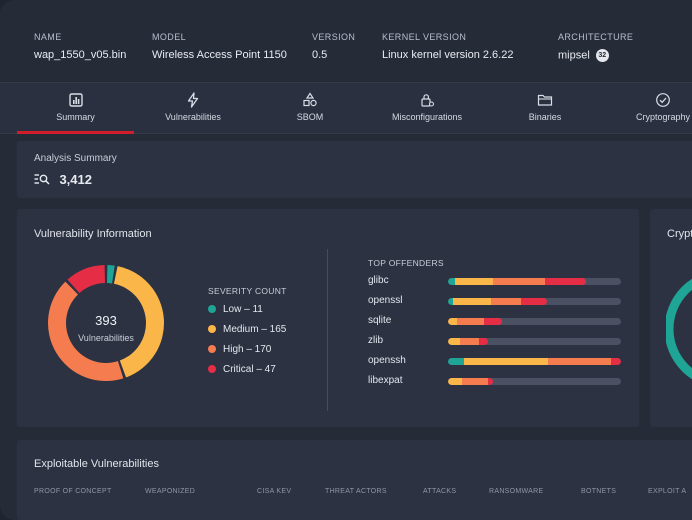  Describe the element at coordinates (663, 100) in the screenshot. I see `check-circle-icon` at that location.